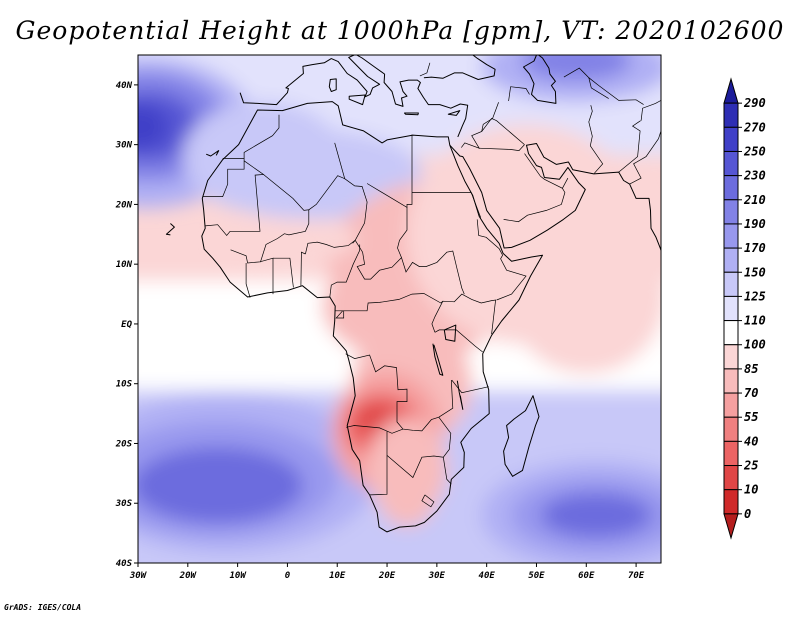 Image resolution: width=800 pixels, height=618 pixels. I want to click on sicily-coastline, so click(357, 100).